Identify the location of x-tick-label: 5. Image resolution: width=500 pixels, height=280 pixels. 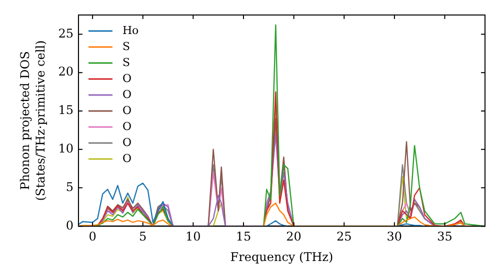
(143, 237).